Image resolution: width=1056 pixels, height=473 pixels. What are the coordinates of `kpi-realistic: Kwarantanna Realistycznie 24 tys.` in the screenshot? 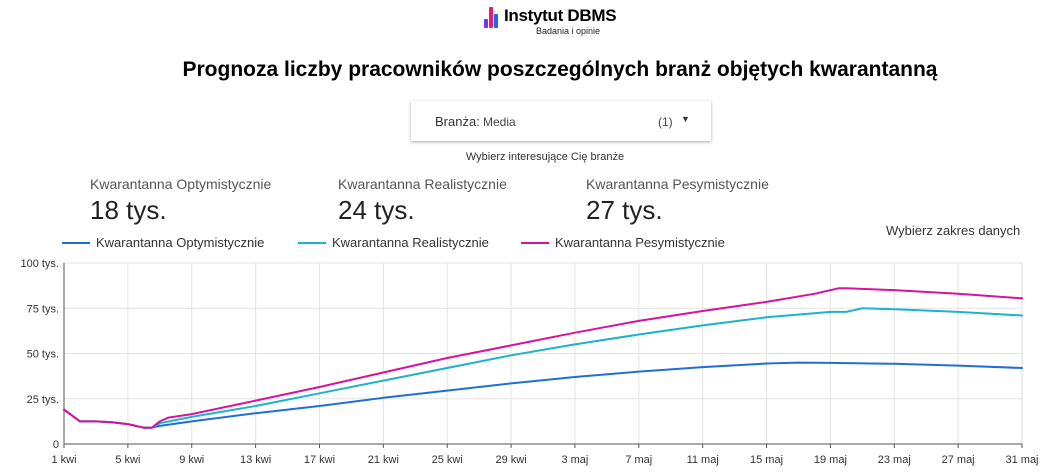 It's located at (422, 201).